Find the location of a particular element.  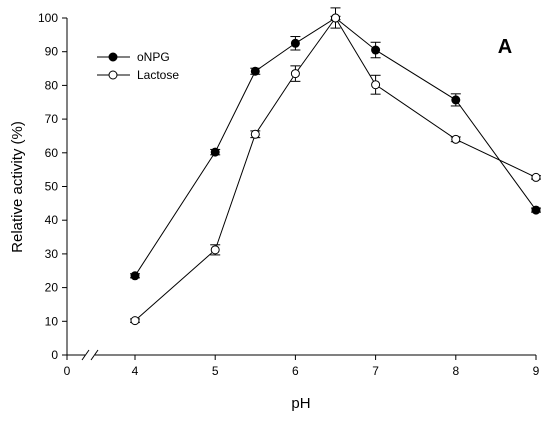

x-tick-label: 8 is located at coordinates (455, 371).